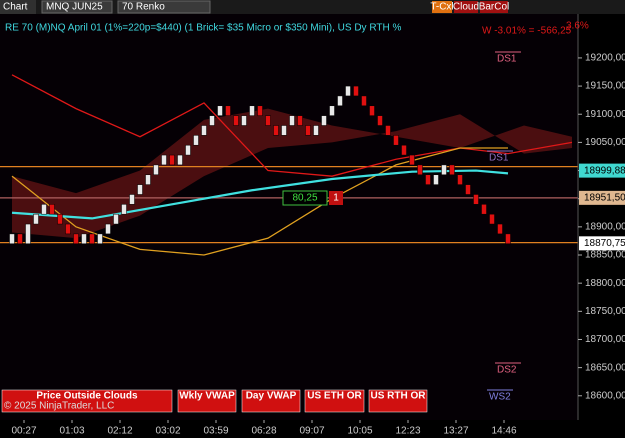  I want to click on price-axis, so click(601, 217).